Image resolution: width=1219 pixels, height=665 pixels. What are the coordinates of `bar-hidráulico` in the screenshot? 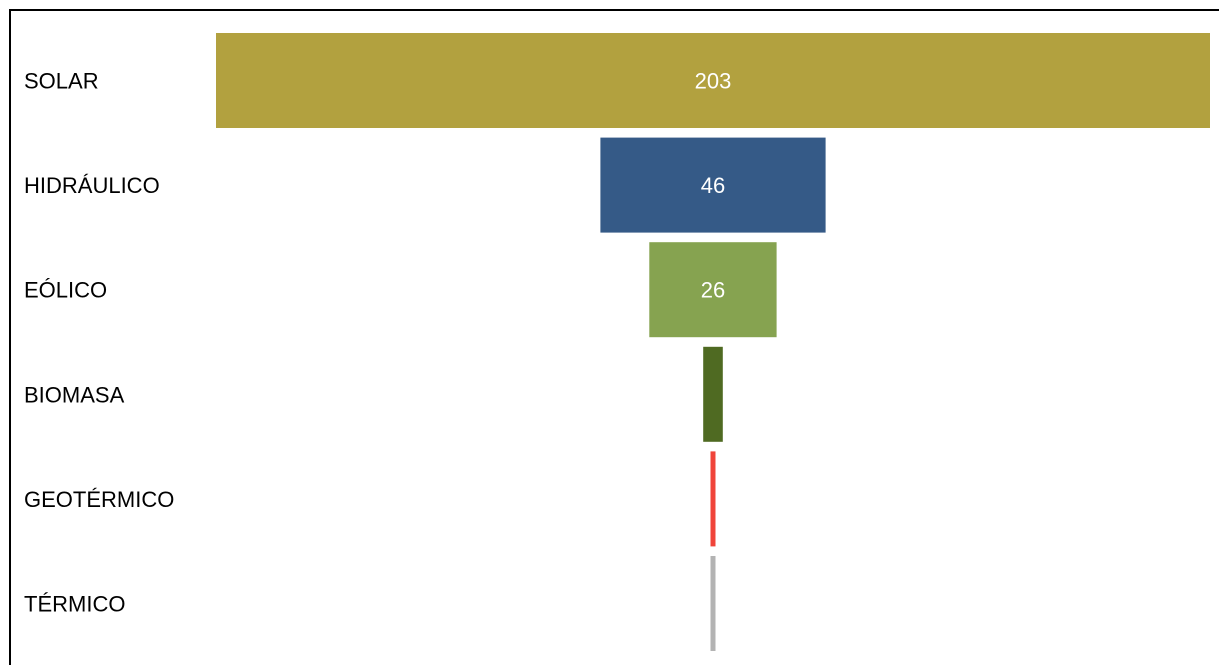 It's located at (713, 185).